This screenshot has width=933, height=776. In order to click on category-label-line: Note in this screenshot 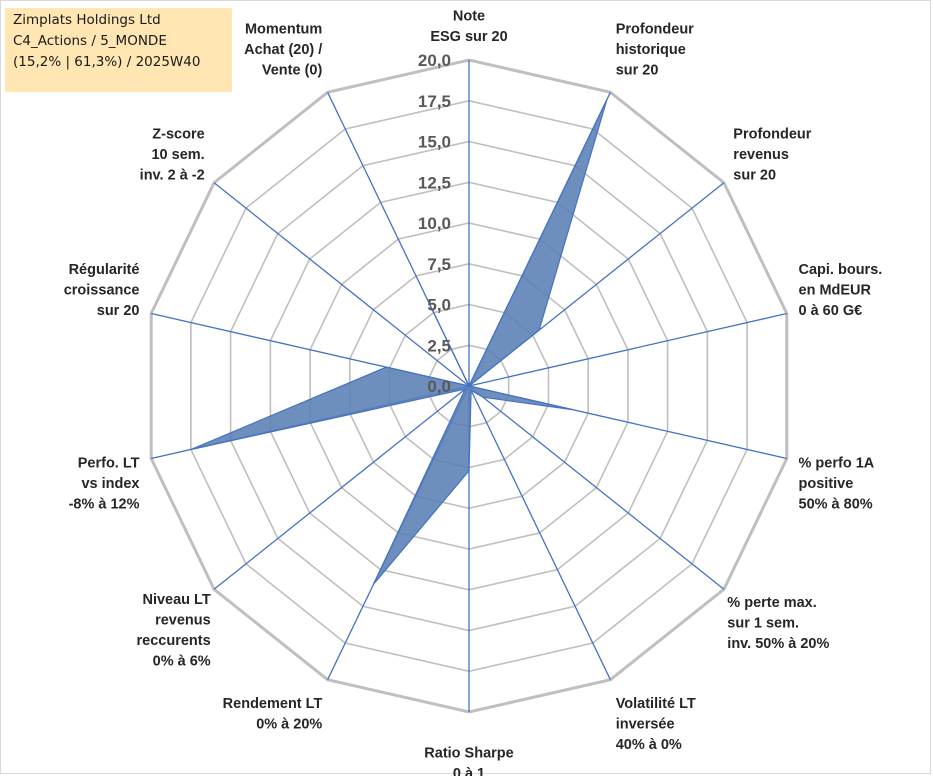, I will do `click(469, 17)`.